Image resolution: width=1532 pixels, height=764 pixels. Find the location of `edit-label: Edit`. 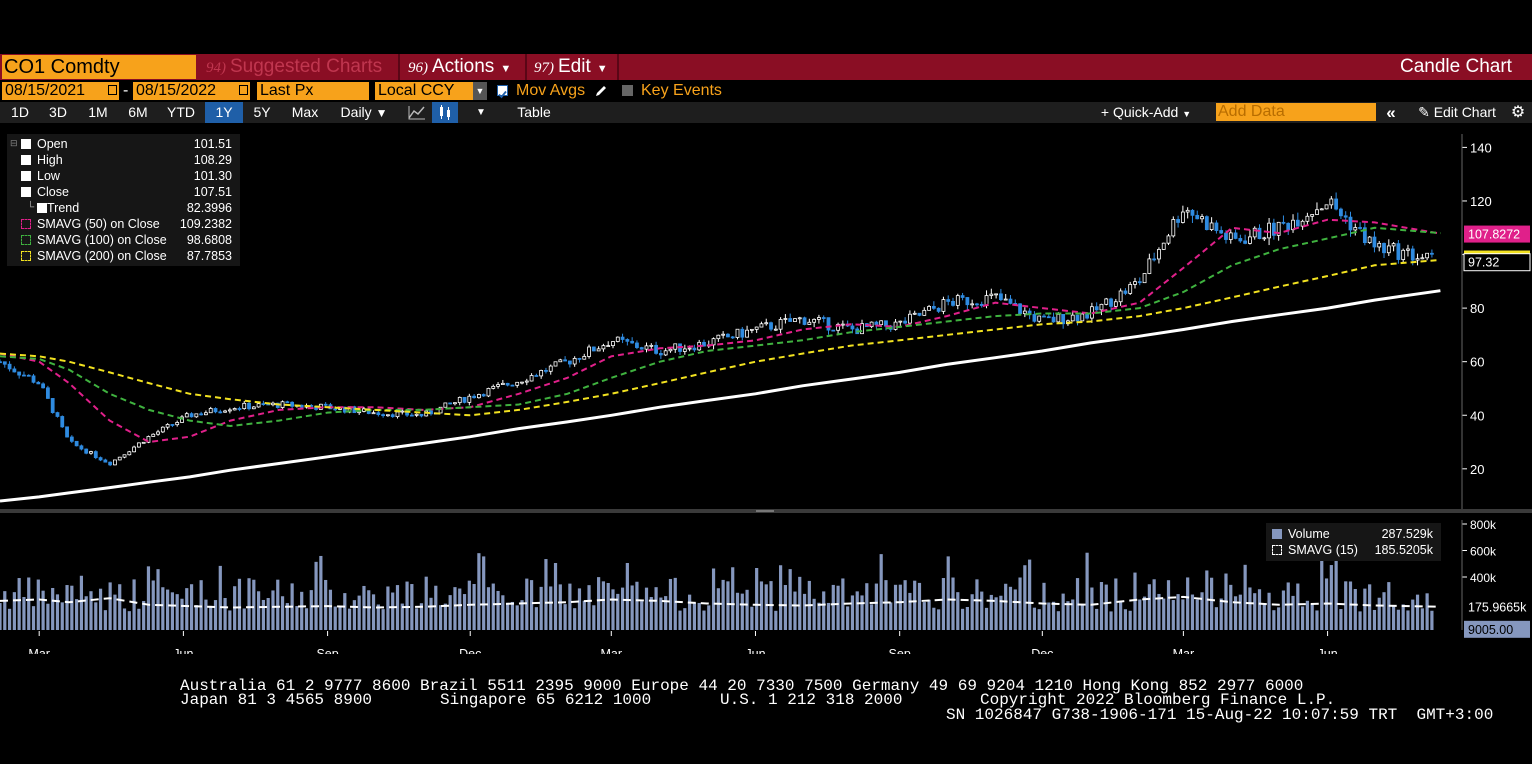

edit-label: Edit is located at coordinates (574, 66).